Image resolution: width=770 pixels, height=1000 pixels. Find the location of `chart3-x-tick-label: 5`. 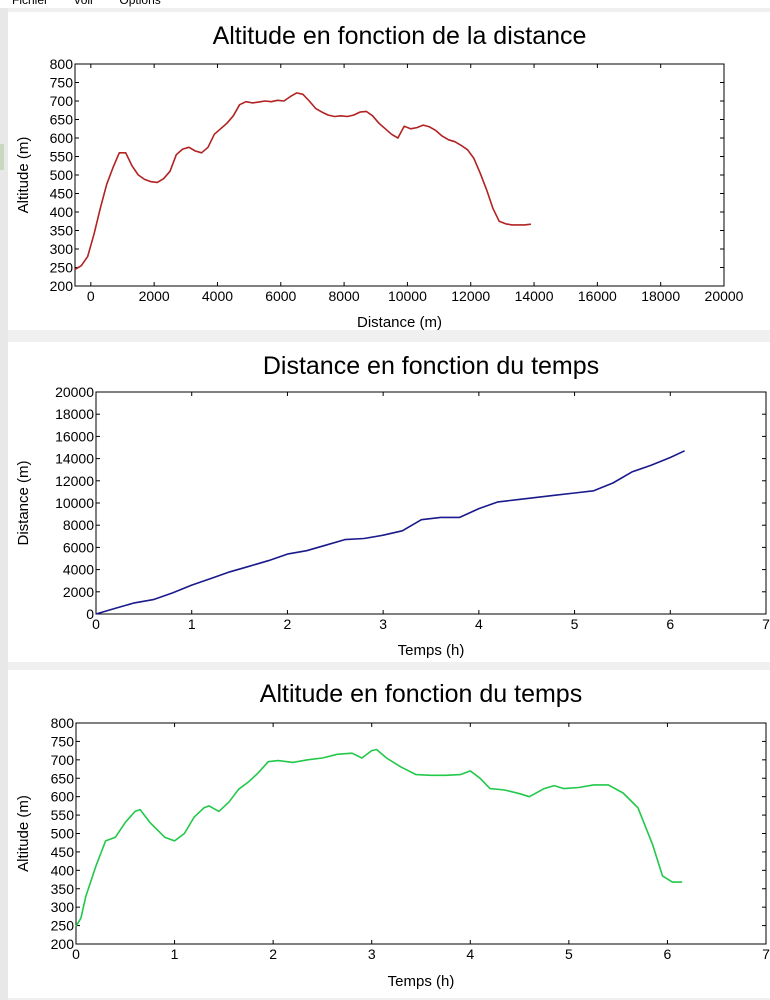

chart3-x-tick-label: 5 is located at coordinates (569, 954).